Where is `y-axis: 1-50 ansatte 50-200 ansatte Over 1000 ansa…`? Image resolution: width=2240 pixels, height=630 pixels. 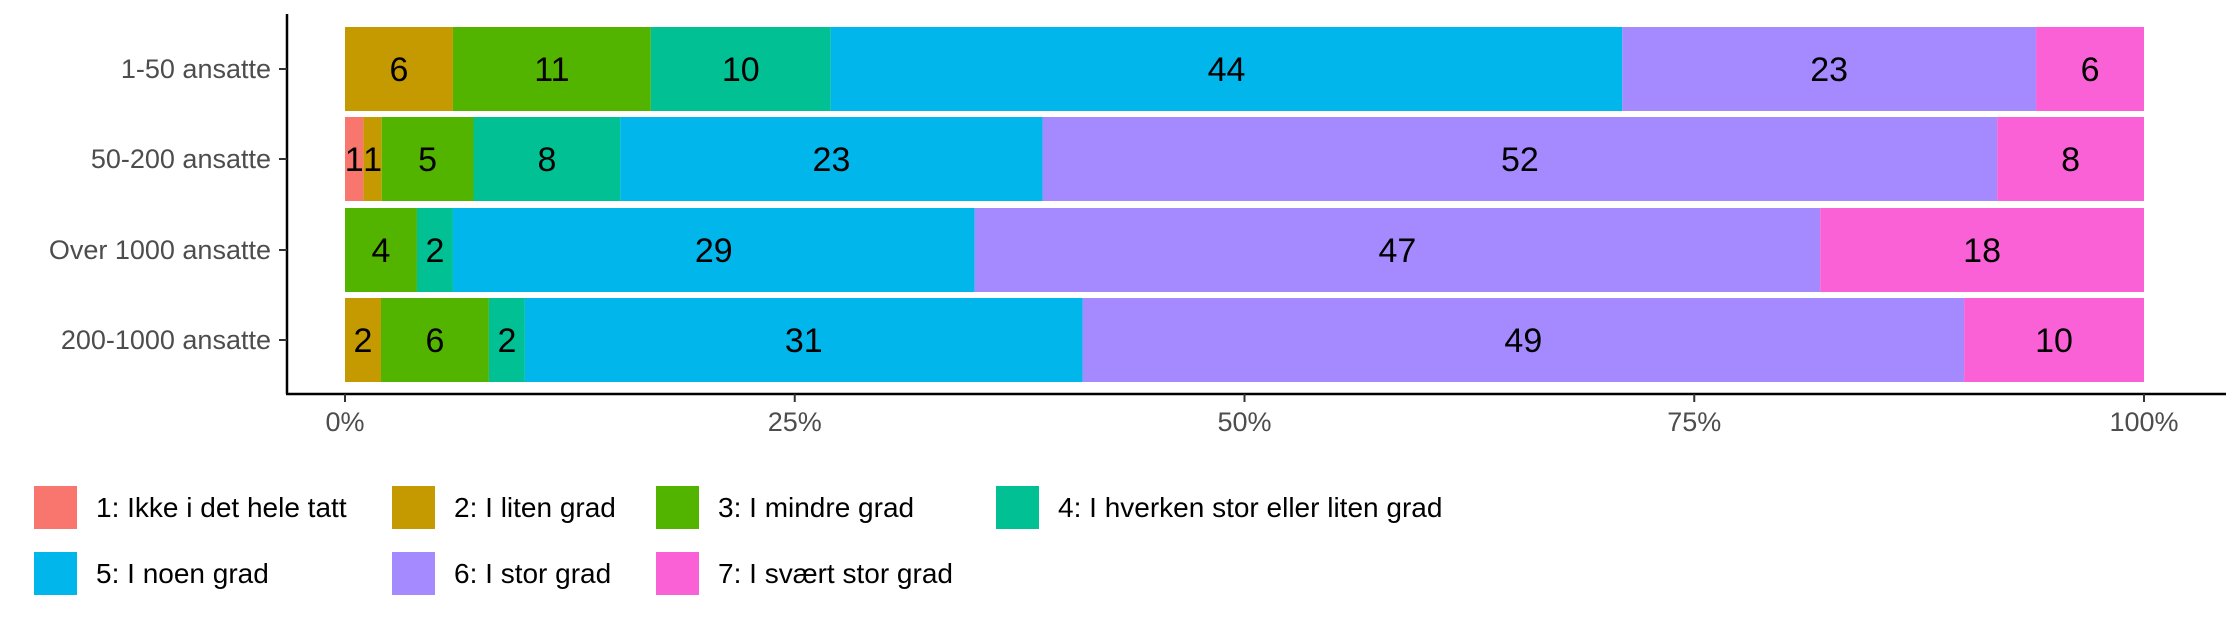 y-axis: 1-50 ansatte 50-200 ansatte Over 1000 ansa… is located at coordinates (168, 204).